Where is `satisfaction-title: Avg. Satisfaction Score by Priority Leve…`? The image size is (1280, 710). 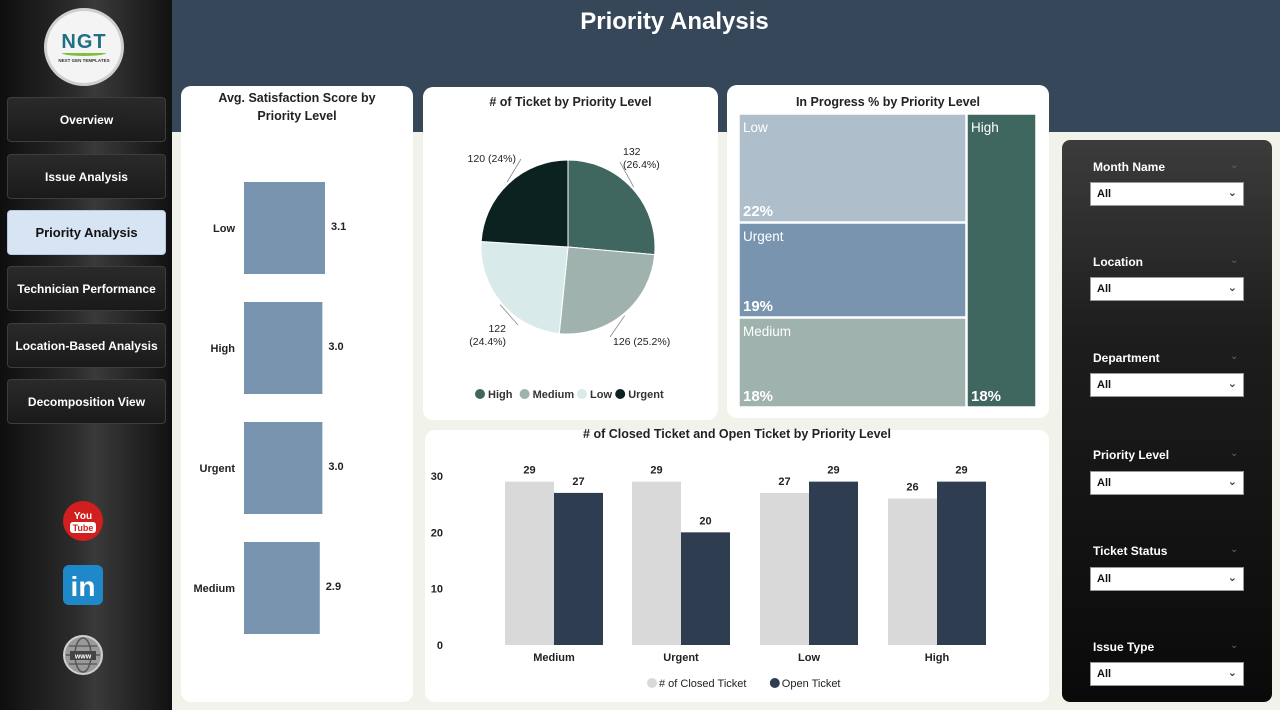 satisfaction-title: Avg. Satisfaction Score by Priority Leve… is located at coordinates (297, 107).